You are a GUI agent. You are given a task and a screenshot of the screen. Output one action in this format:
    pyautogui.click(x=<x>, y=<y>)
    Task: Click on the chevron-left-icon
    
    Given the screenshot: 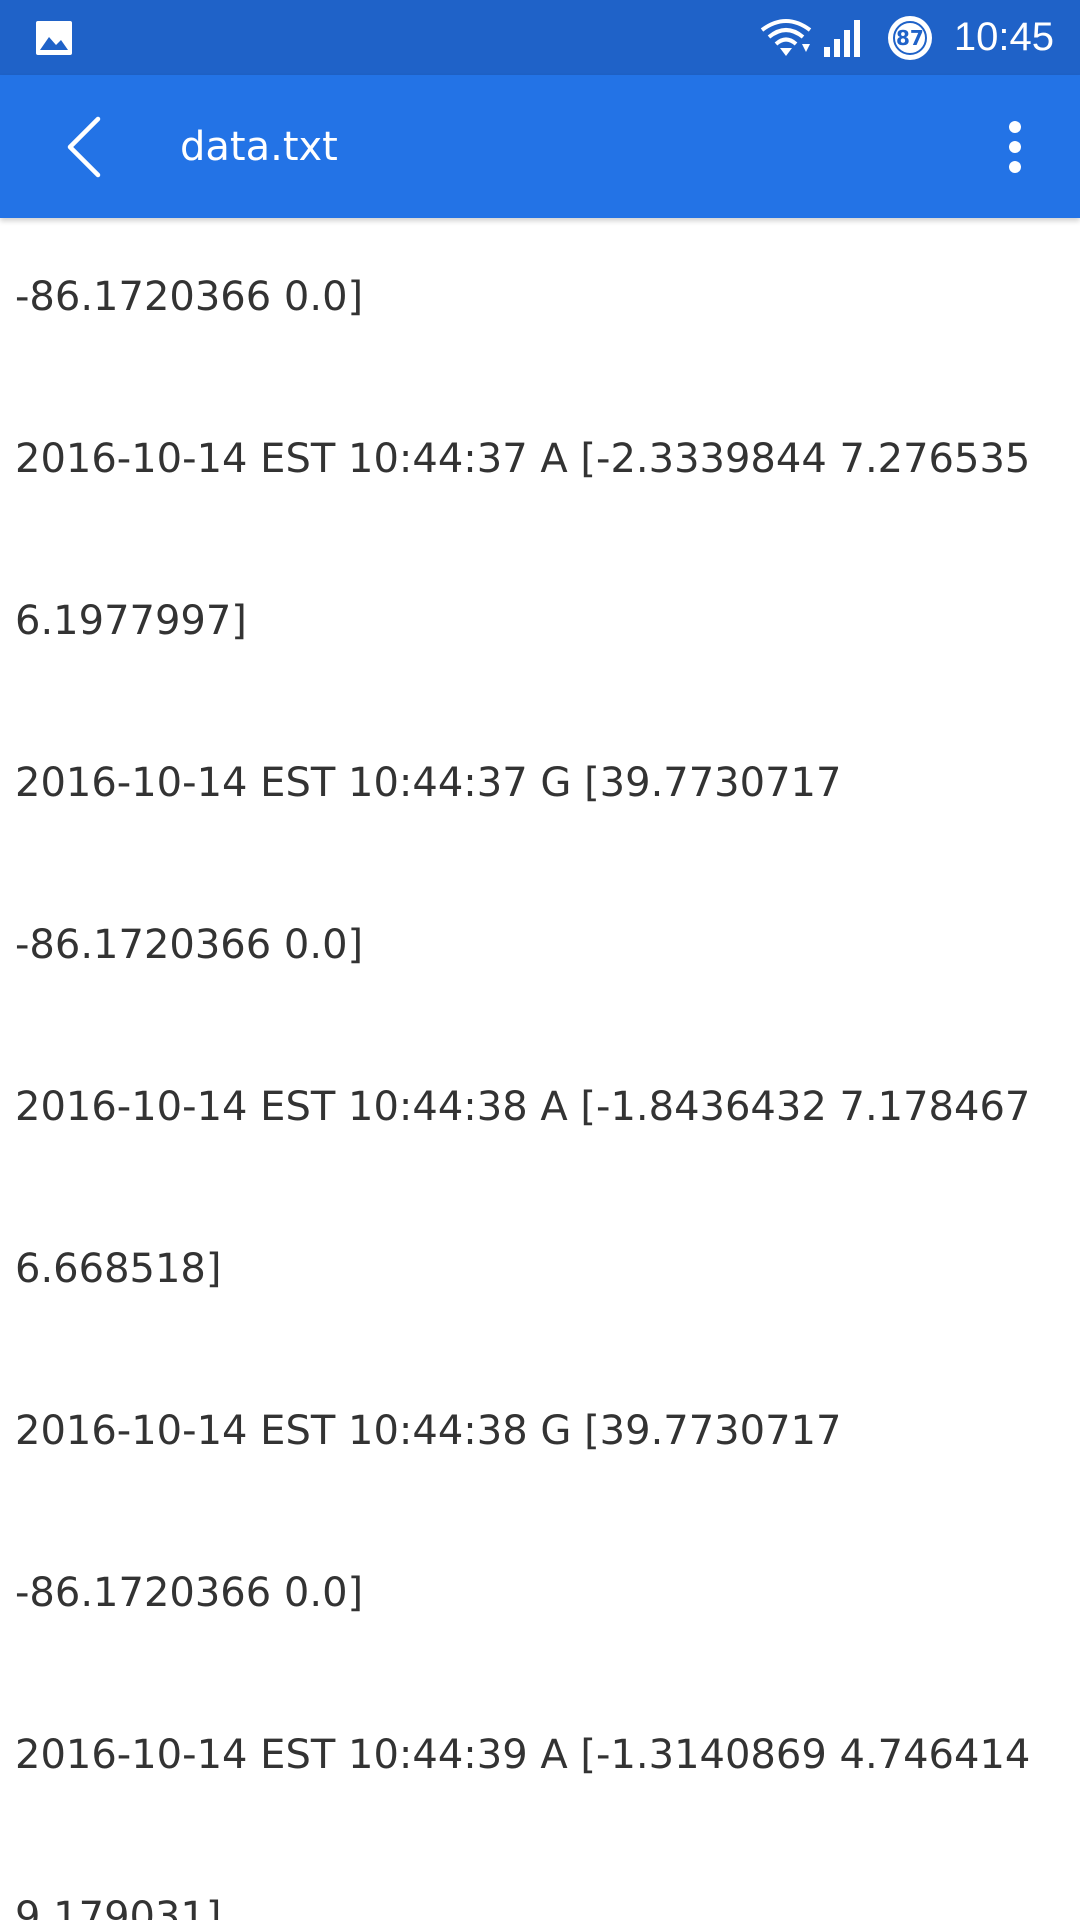 What is the action you would take?
    pyautogui.click(x=85, y=147)
    